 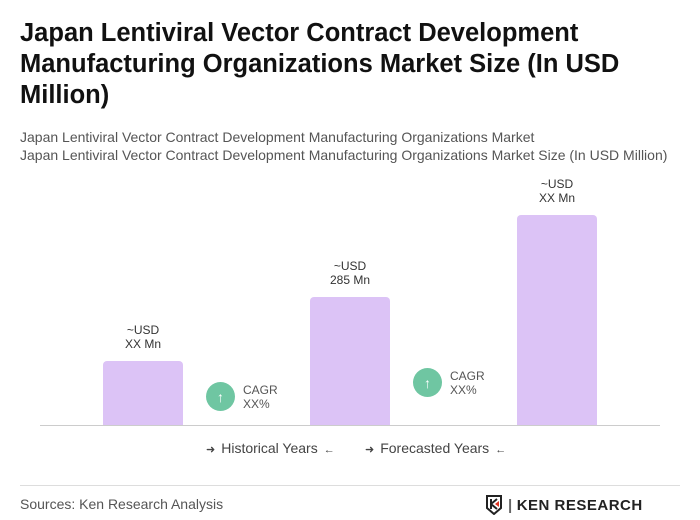 I want to click on legend-label: Historical Years, so click(x=269, y=448).